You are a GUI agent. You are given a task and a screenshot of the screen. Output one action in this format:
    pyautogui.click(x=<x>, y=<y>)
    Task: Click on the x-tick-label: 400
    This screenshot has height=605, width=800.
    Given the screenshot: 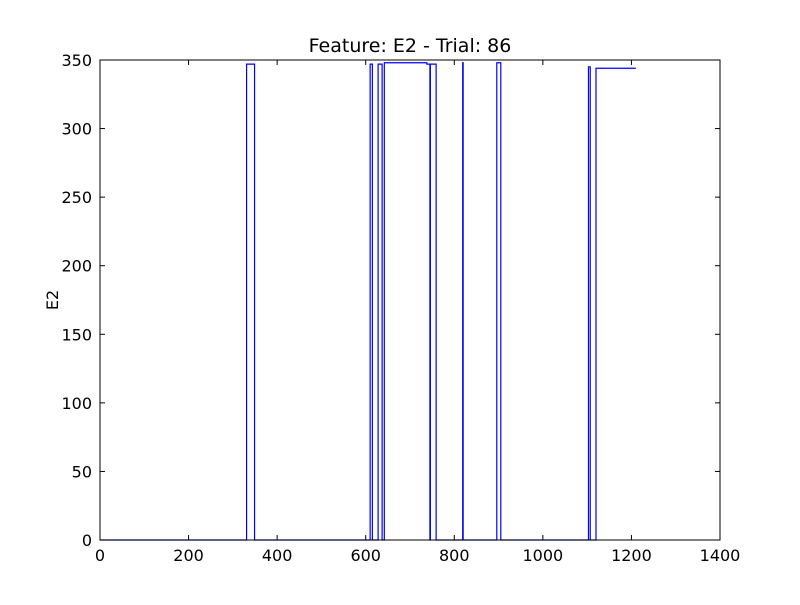 What is the action you would take?
    pyautogui.click(x=277, y=555)
    